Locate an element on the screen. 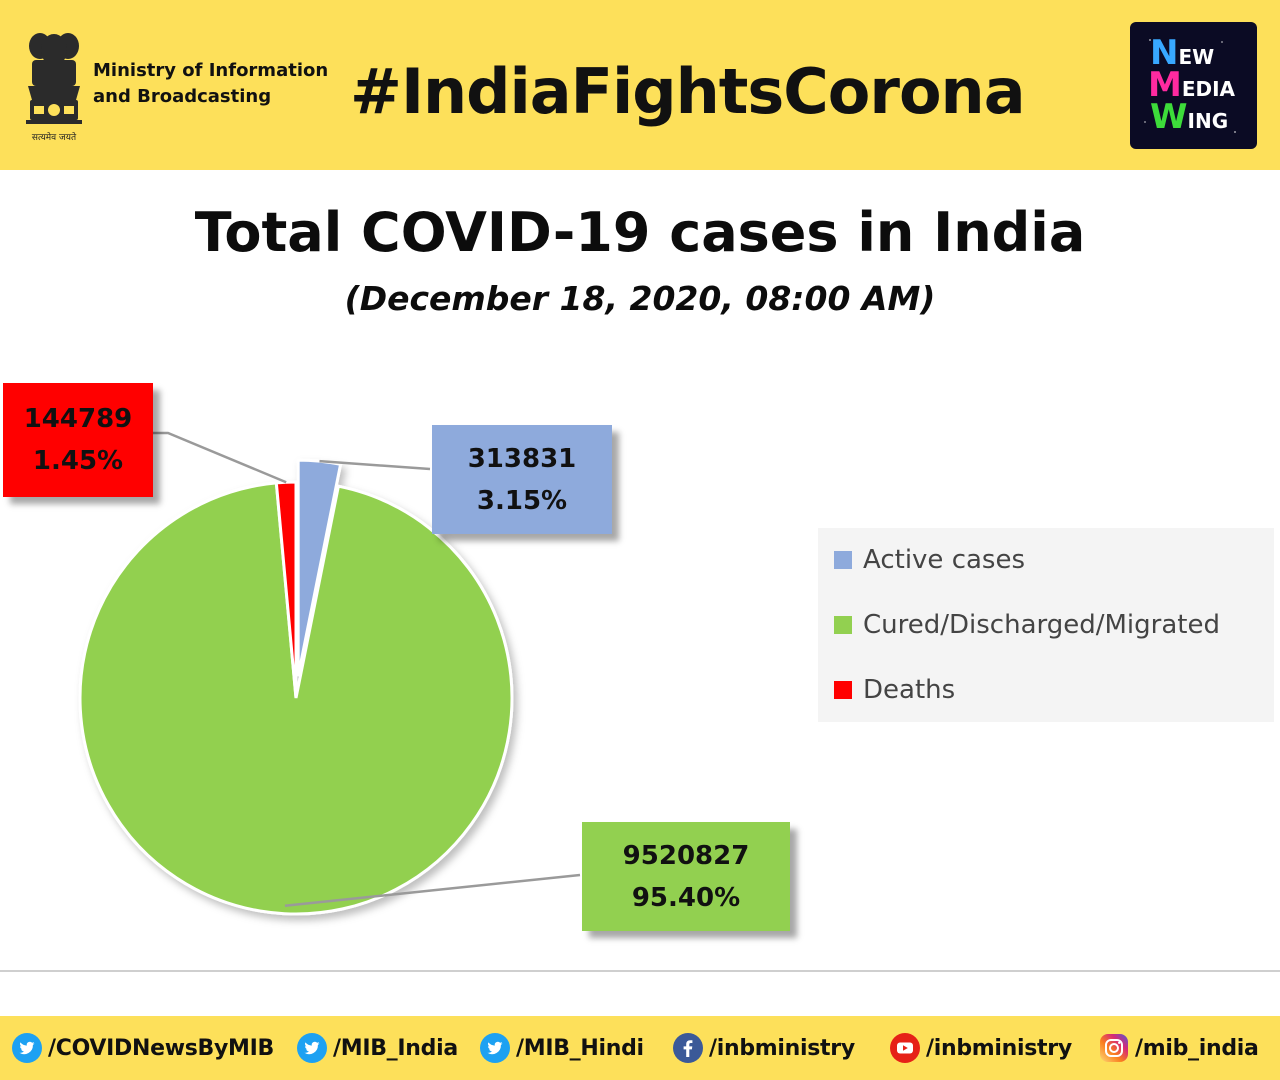  logo-word-new: NEW is located at coordinates (1182, 53).